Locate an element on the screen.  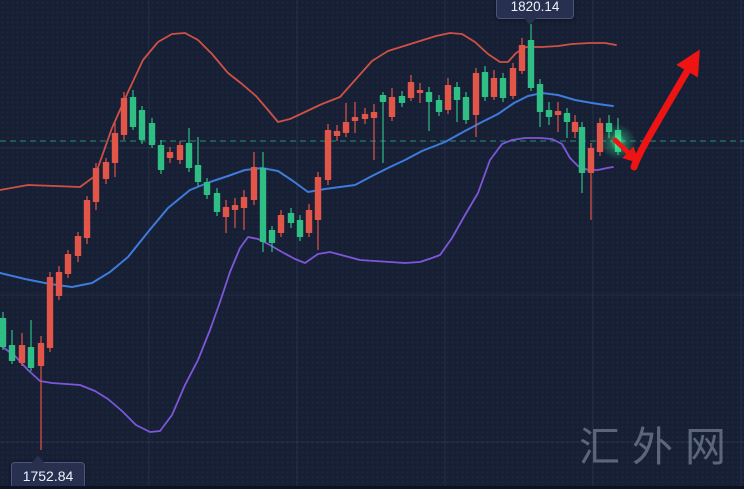
low-price-value: 1752.84 is located at coordinates (48, 476).